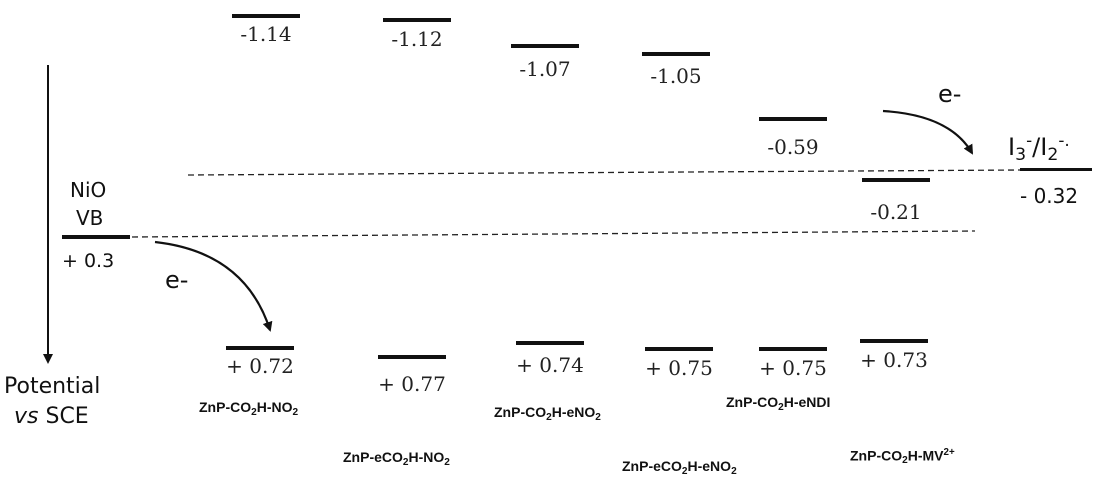 Image resolution: width=1098 pixels, height=481 pixels. Describe the element at coordinates (373, 457) in the screenshot. I see `compound-2-a: ZnP-eCO` at that location.